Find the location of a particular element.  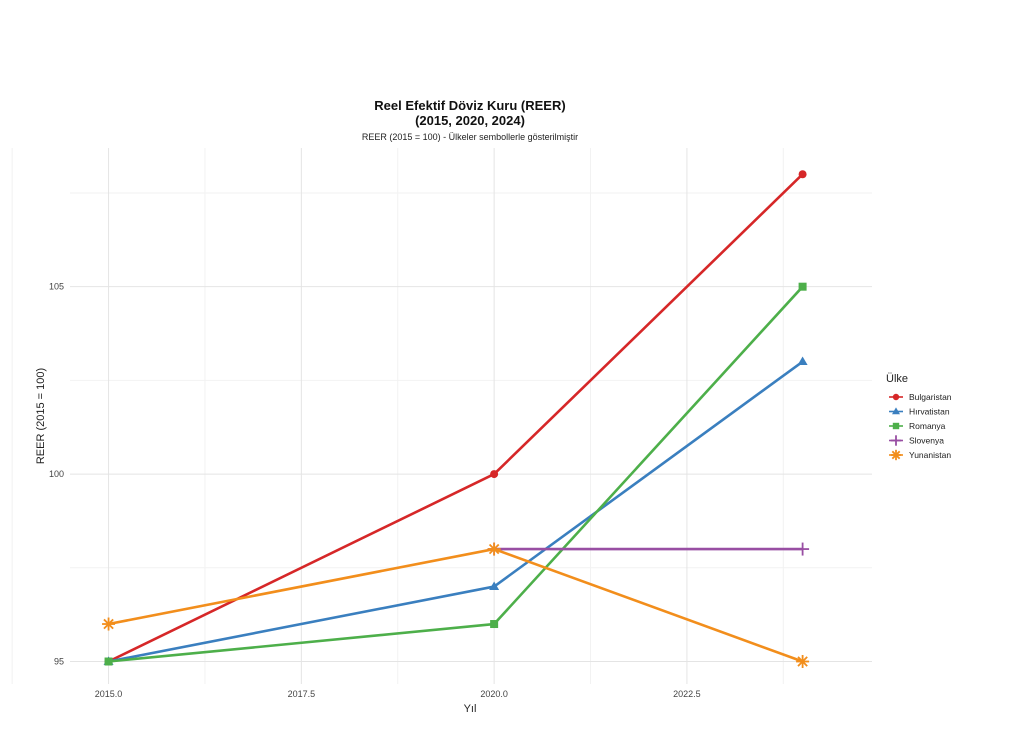

legend-label-yunanistan: Yunanistan is located at coordinates (930, 455).